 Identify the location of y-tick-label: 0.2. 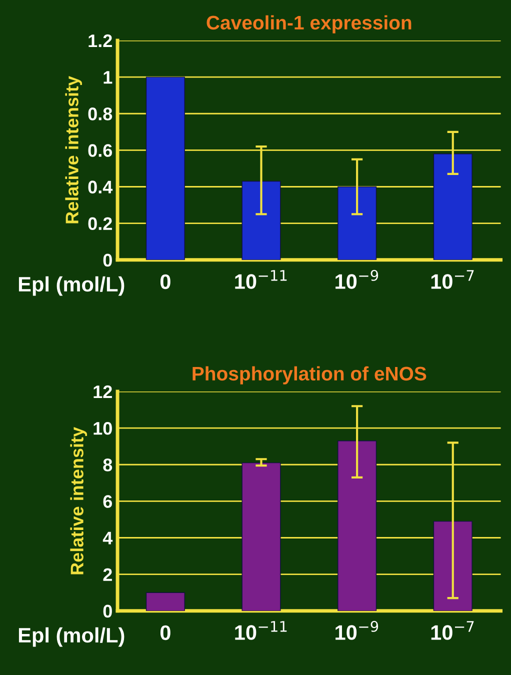
(100, 223).